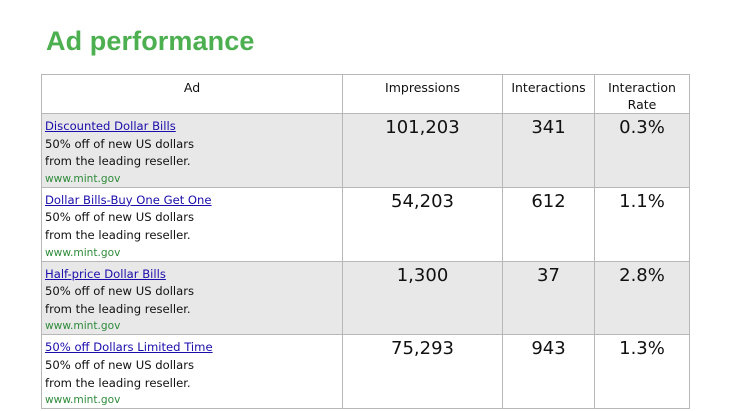 Image resolution: width=730 pixels, height=411 pixels. What do you see at coordinates (422, 298) in the screenshot?
I see `impressions-cell: 1,300` at bounding box center [422, 298].